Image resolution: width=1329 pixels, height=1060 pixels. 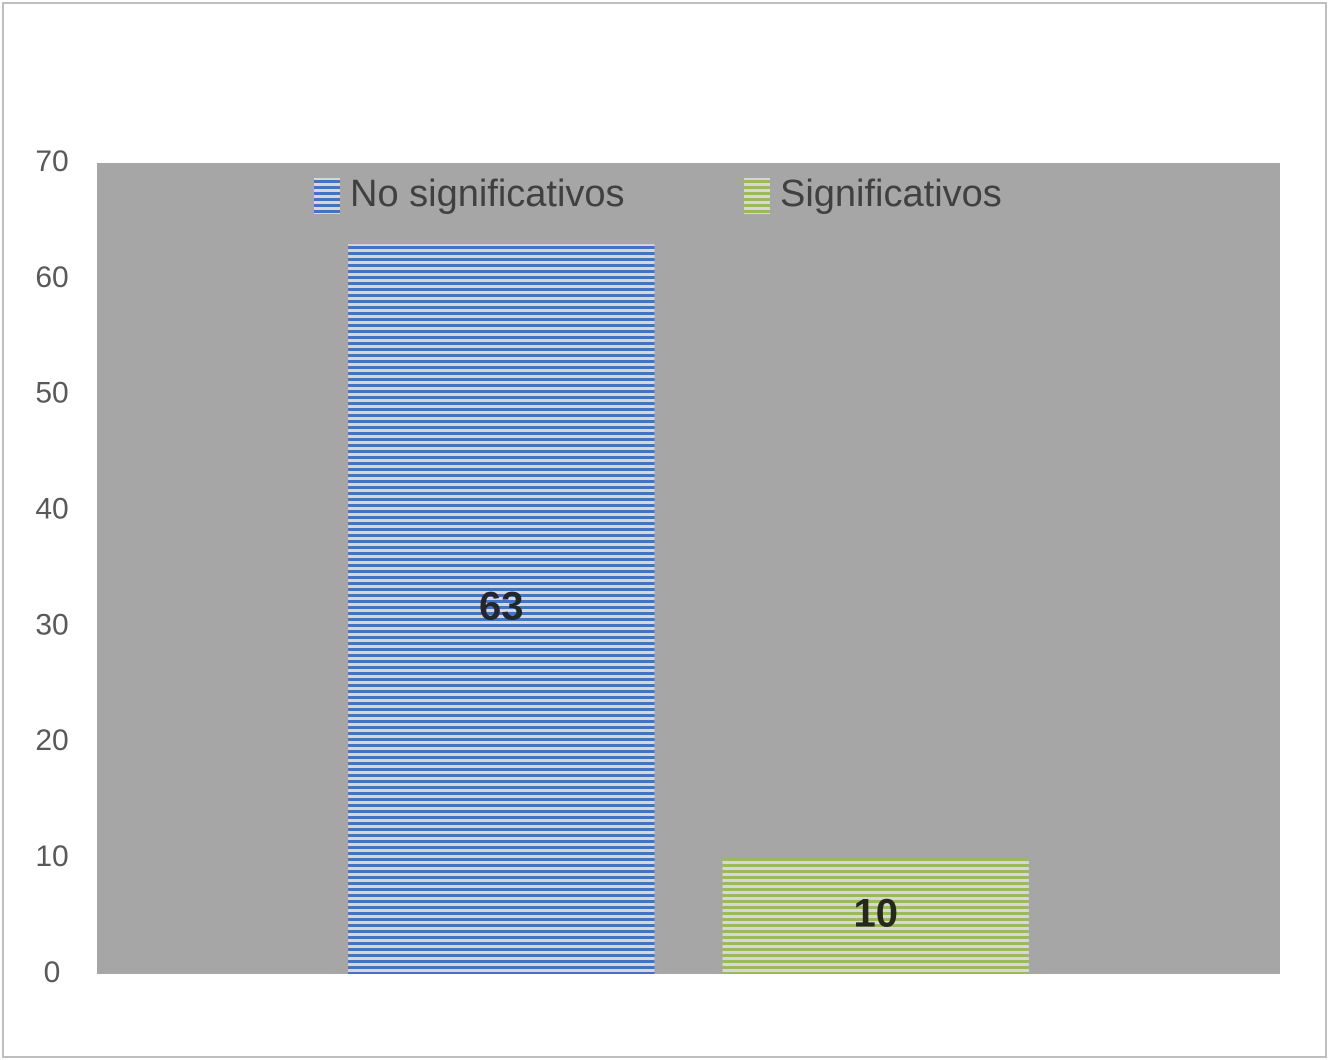 I want to click on legend-label: Significativos, so click(x=891, y=194).